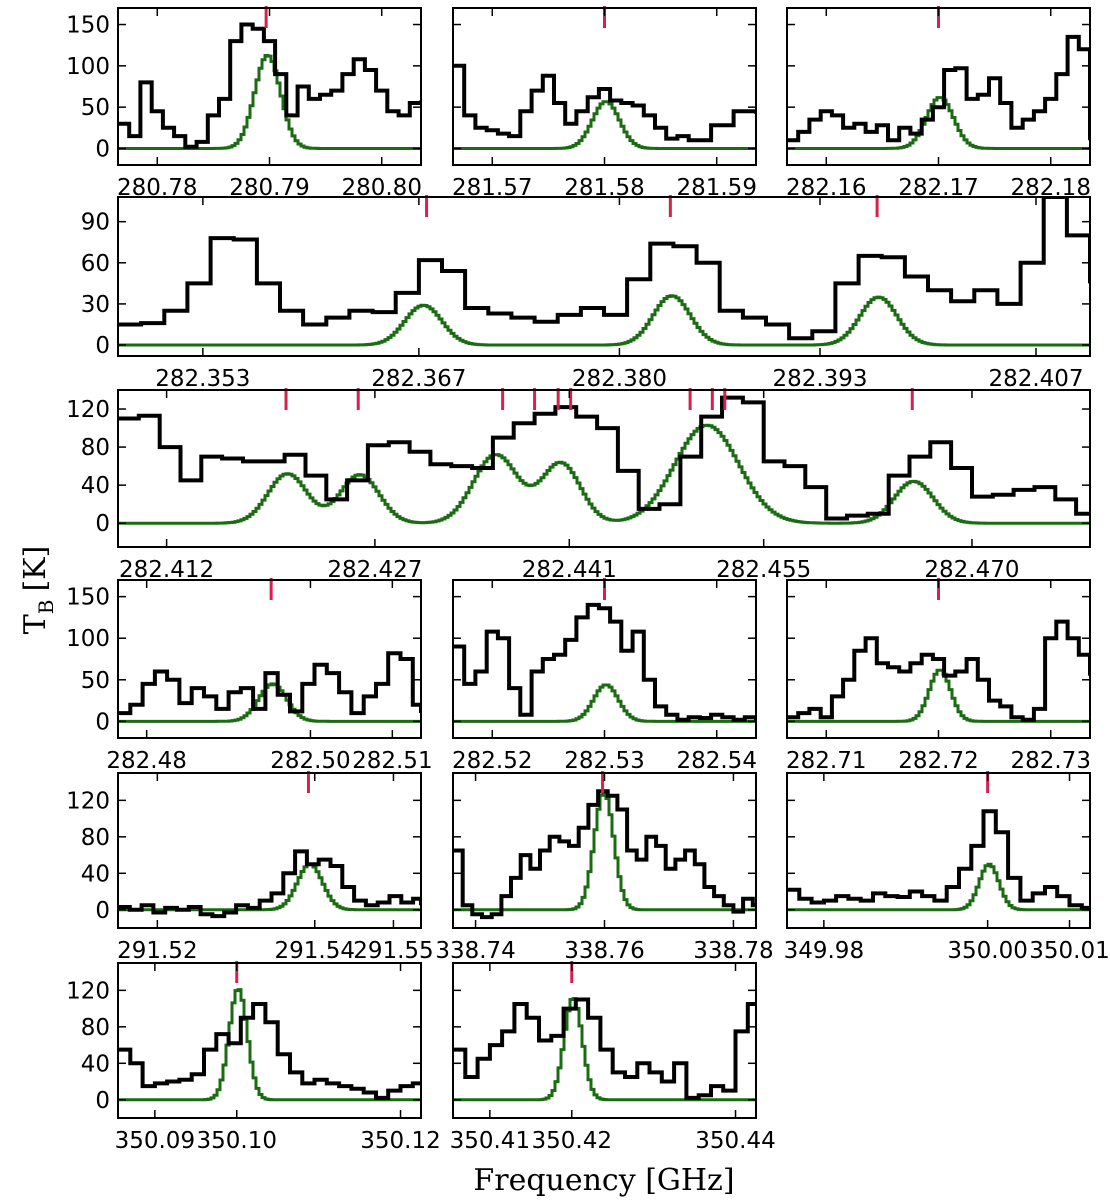  Describe the element at coordinates (146, 761) in the screenshot. I see `x-tick-label: 282.48` at that location.